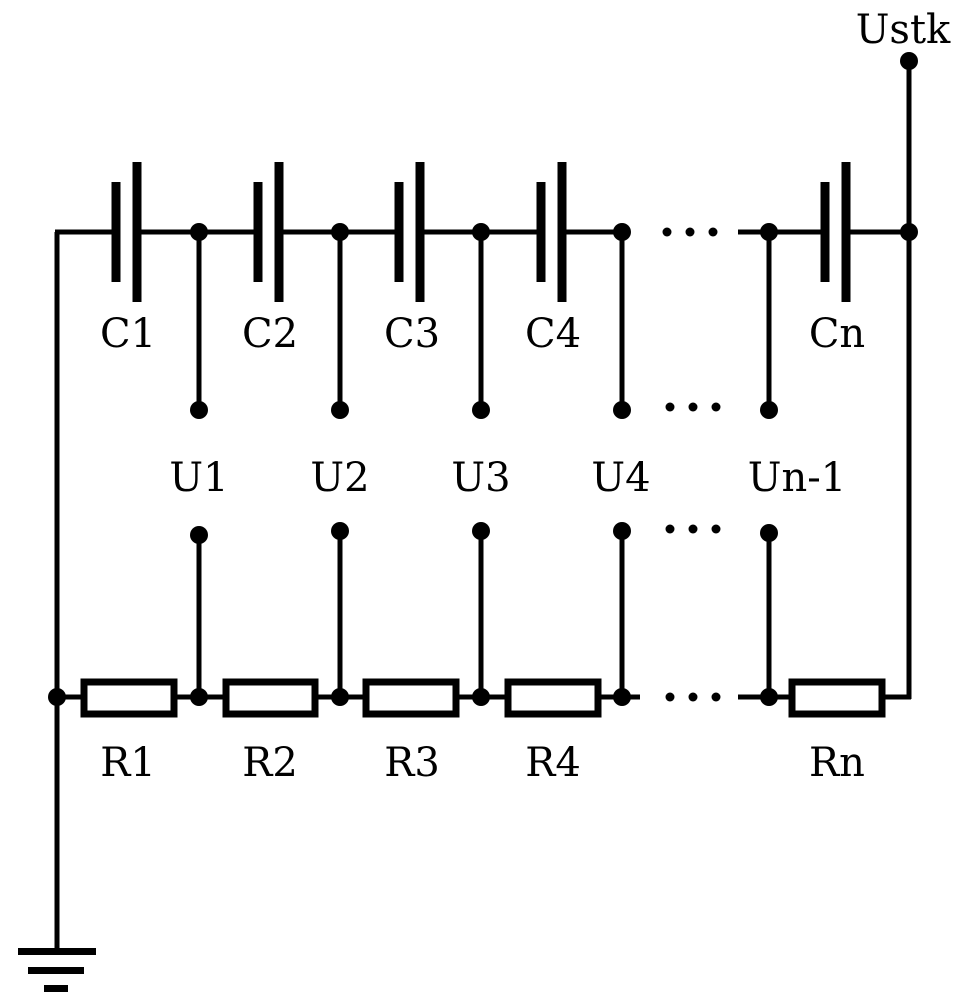 This screenshot has height=1000, width=964. I want to click on resistor-rn, so click(837, 698).